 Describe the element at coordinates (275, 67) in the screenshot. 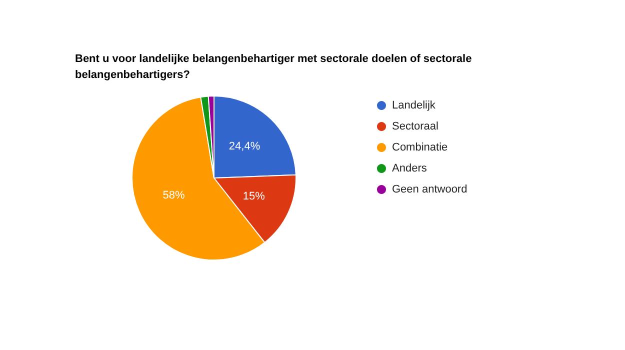

I see `chart-title: Bent u voor landelijke belangenbehartiger met sectorale doelen of sectorale belangenbehartigers?` at that location.